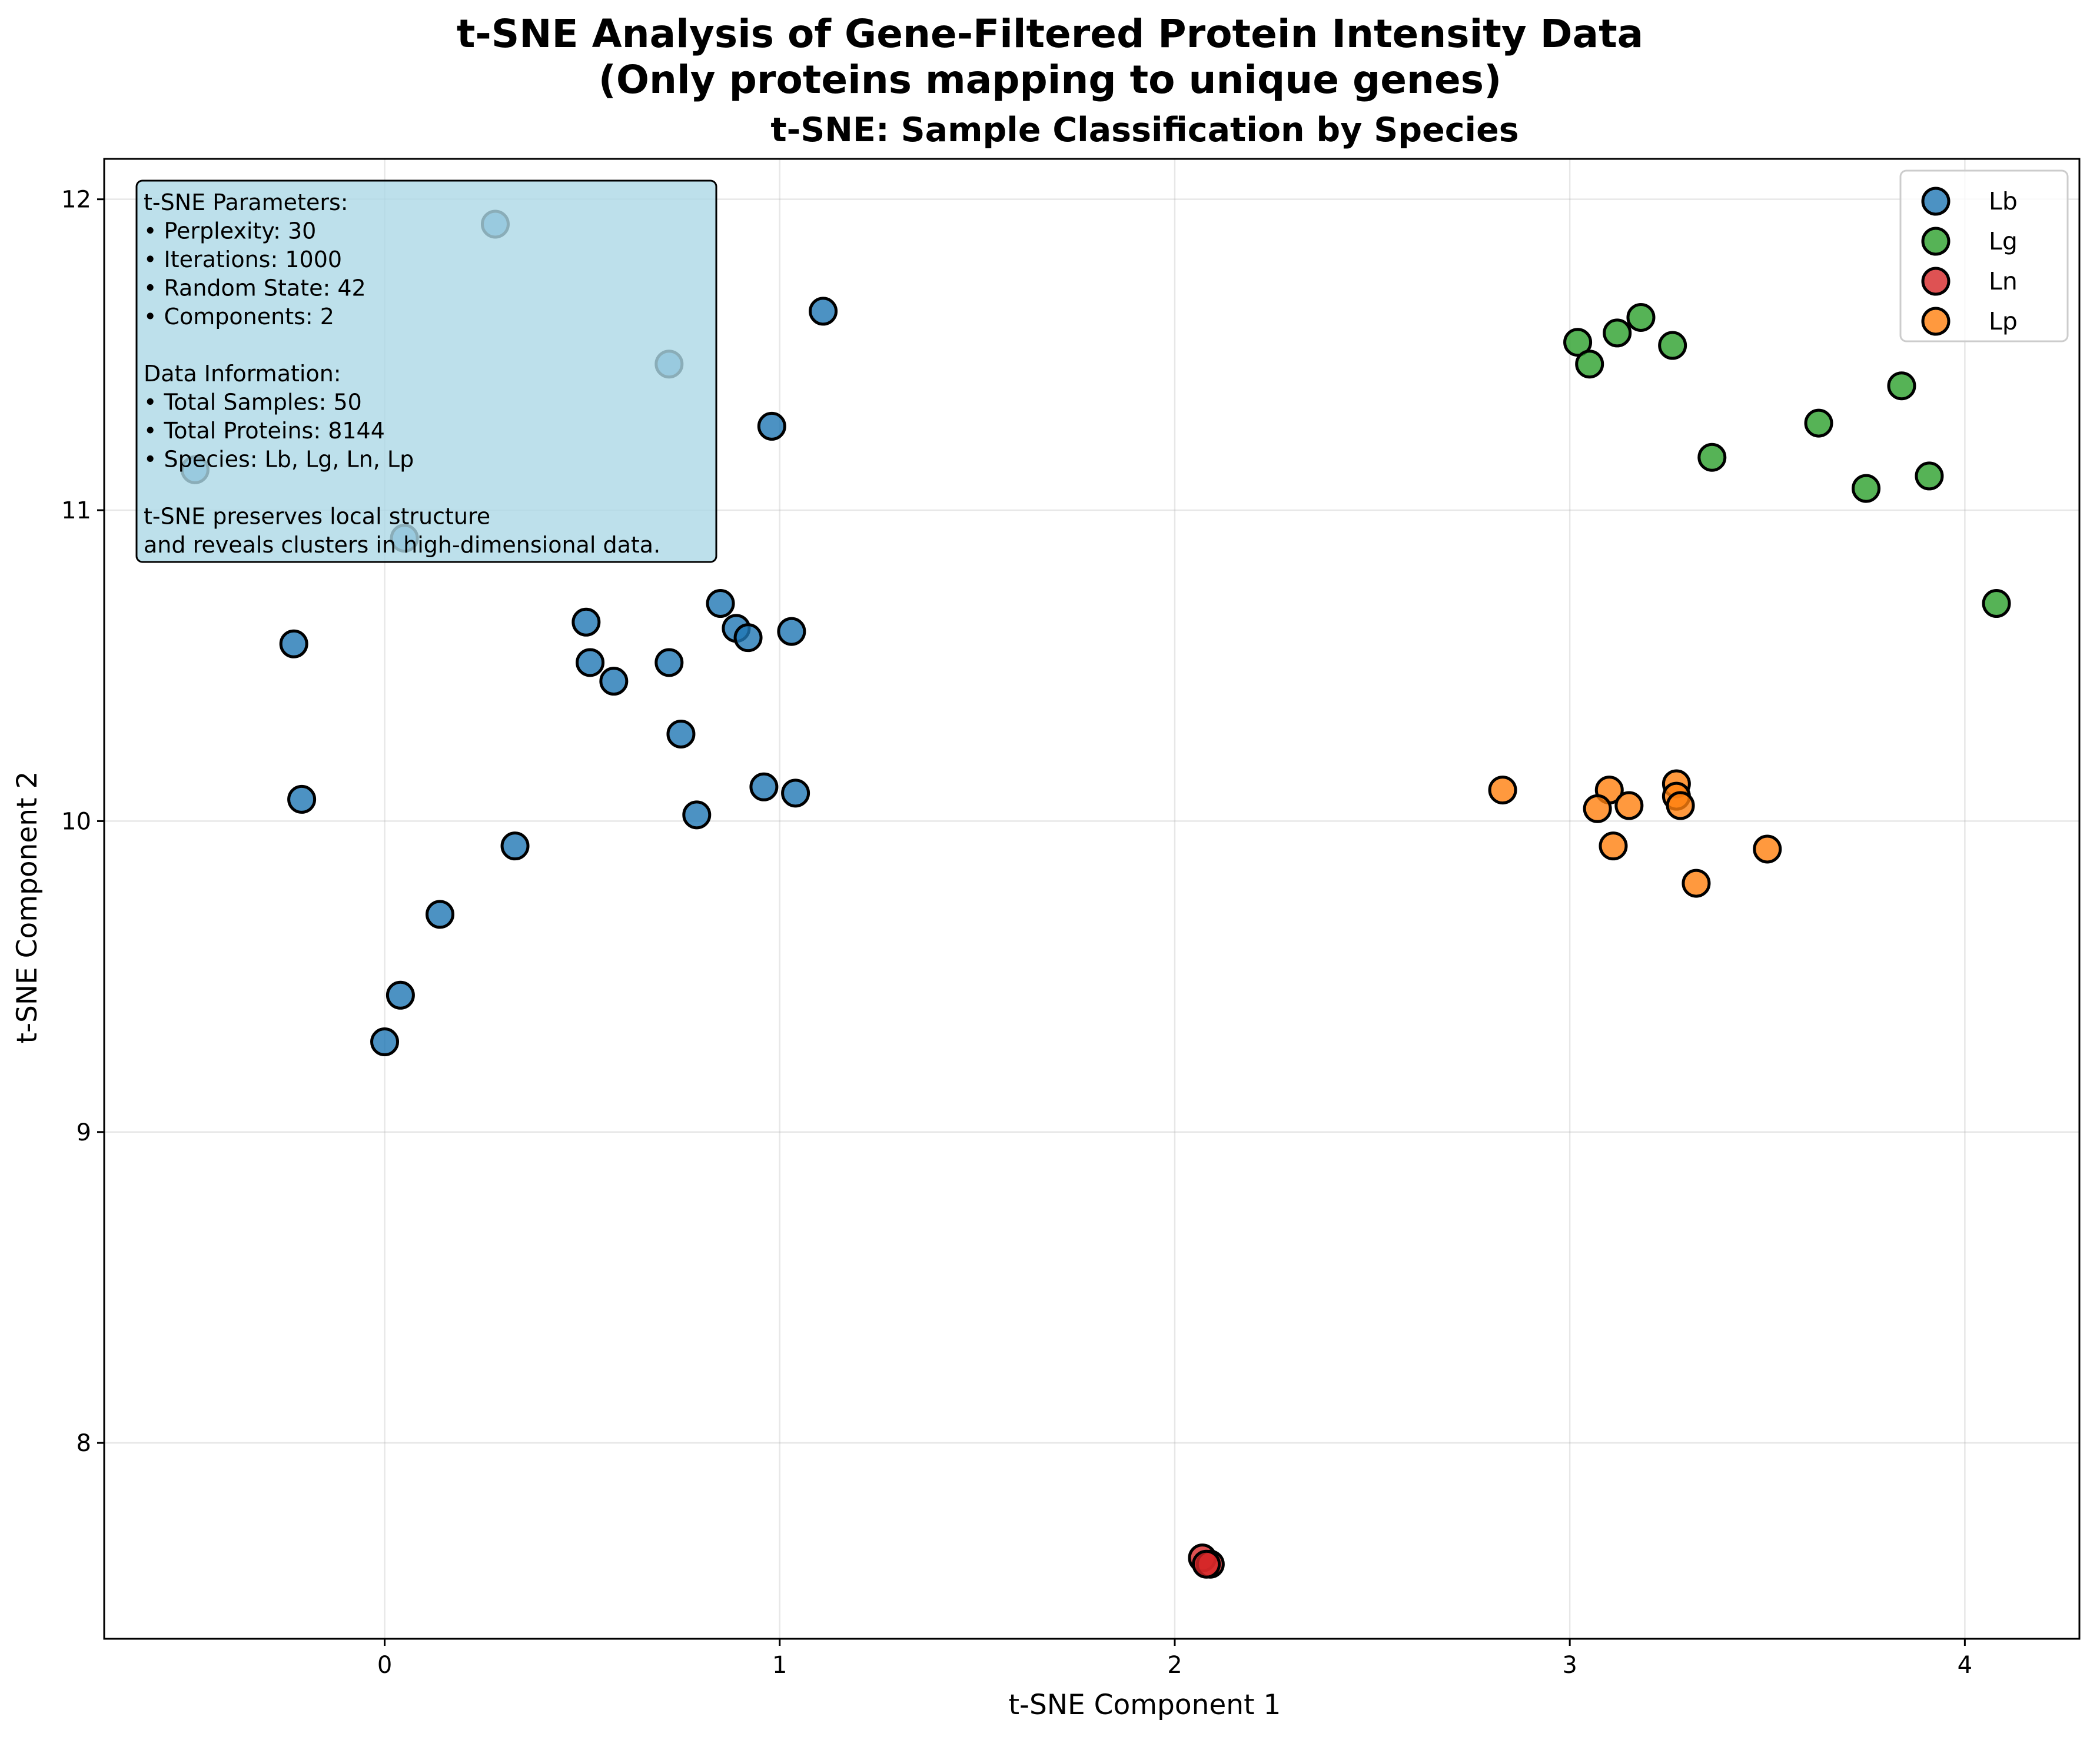  What do you see at coordinates (84, 1132) in the screenshot?
I see `y-tick-label: 9` at bounding box center [84, 1132].